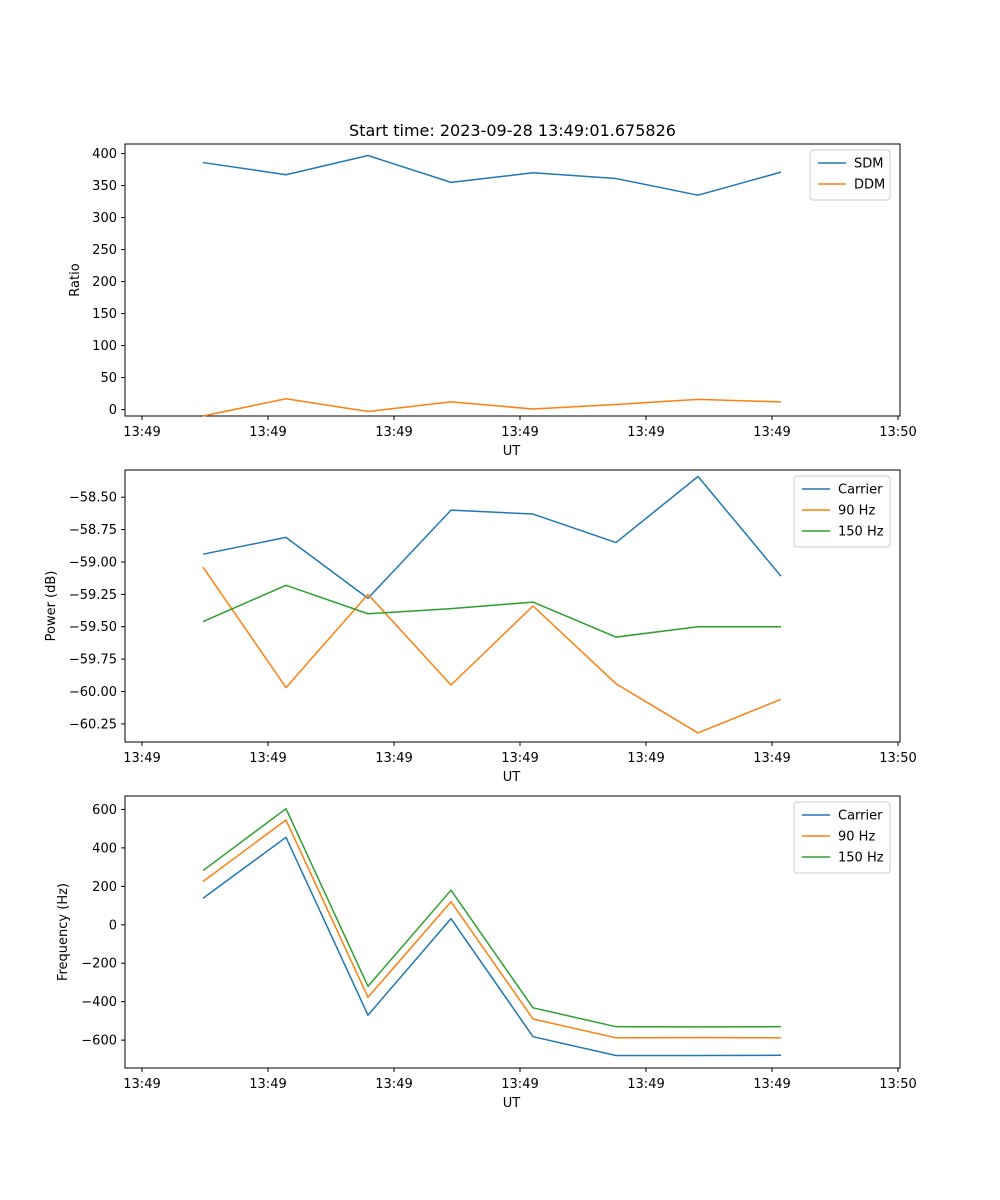 Image resolution: width=1000 pixels, height=1200 pixels. Describe the element at coordinates (75, 279) in the screenshot. I see `y-axis-label: Ratio` at that location.